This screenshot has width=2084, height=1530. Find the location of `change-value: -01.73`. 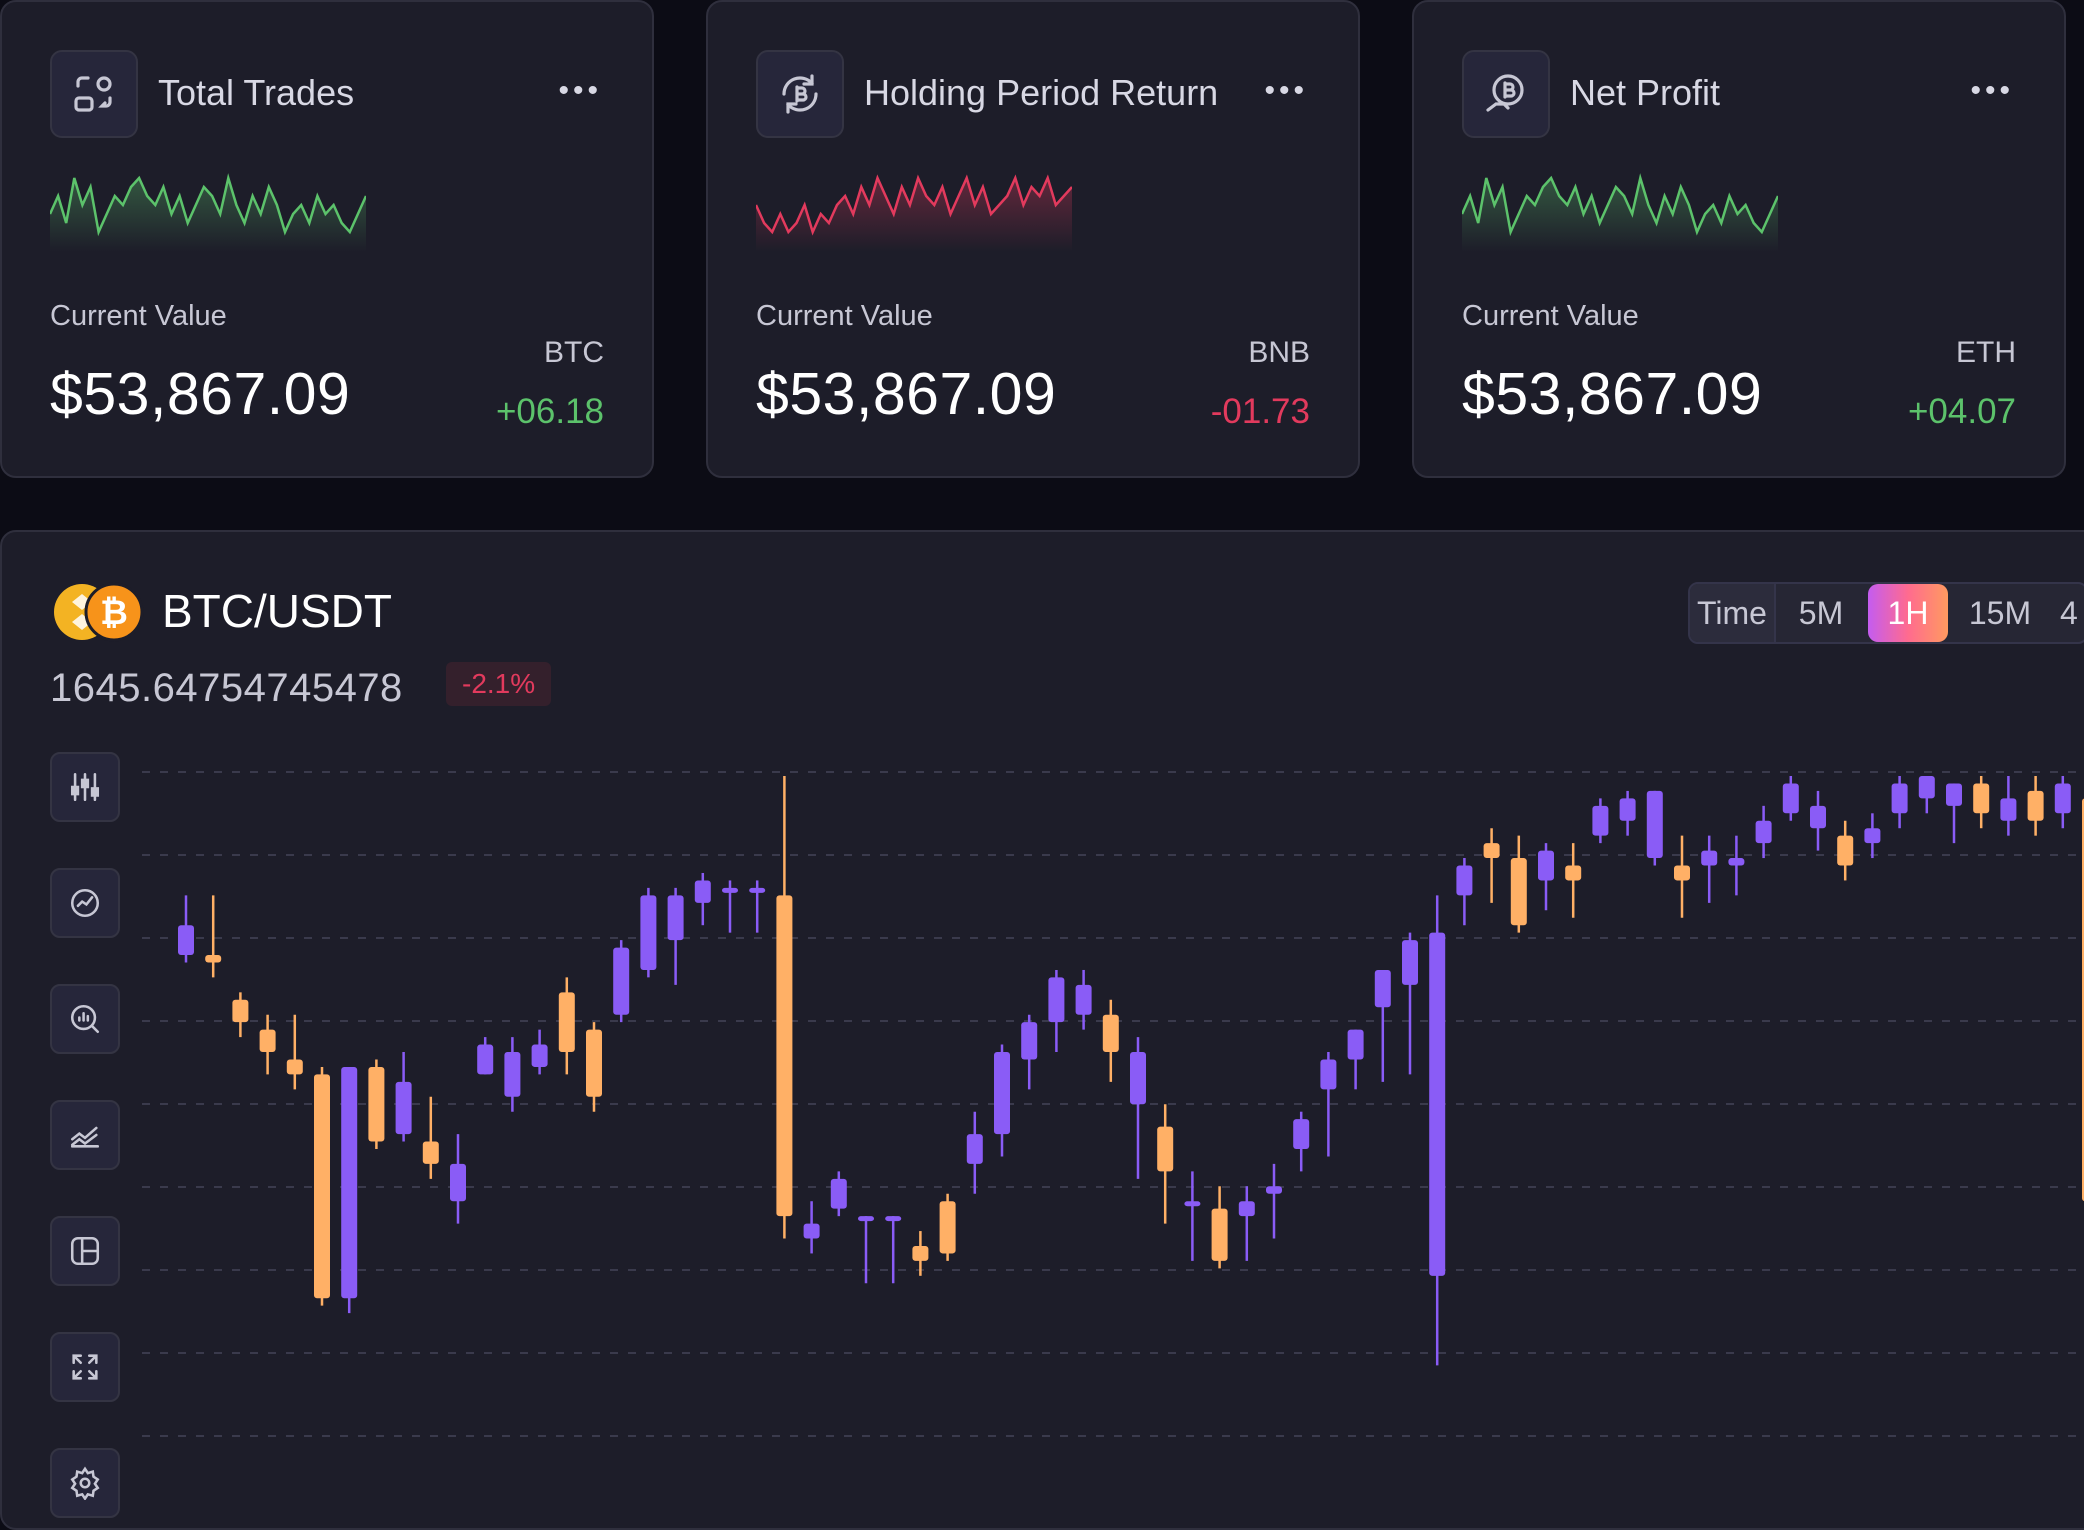

change-value: -01.73 is located at coordinates (1260, 411).